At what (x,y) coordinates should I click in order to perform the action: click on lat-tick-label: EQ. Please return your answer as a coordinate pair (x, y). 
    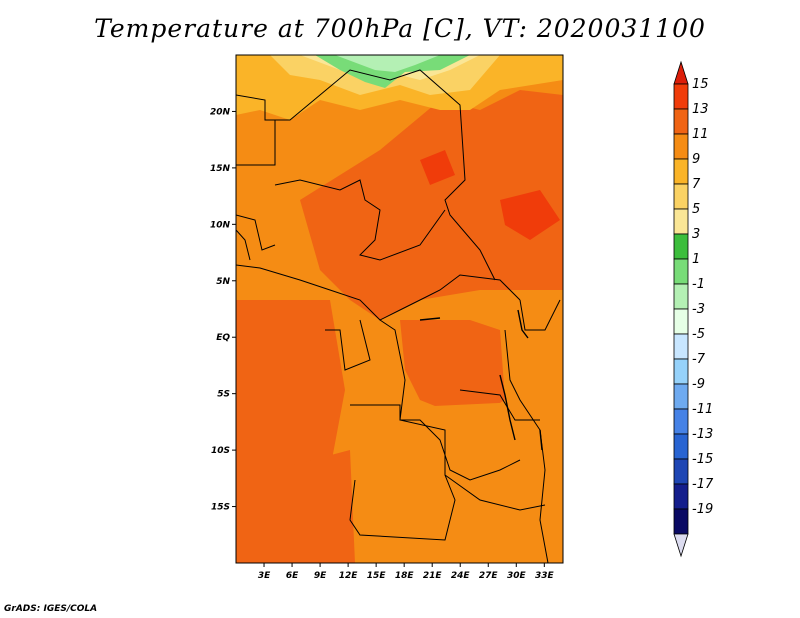
    Looking at the image, I should click on (223, 338).